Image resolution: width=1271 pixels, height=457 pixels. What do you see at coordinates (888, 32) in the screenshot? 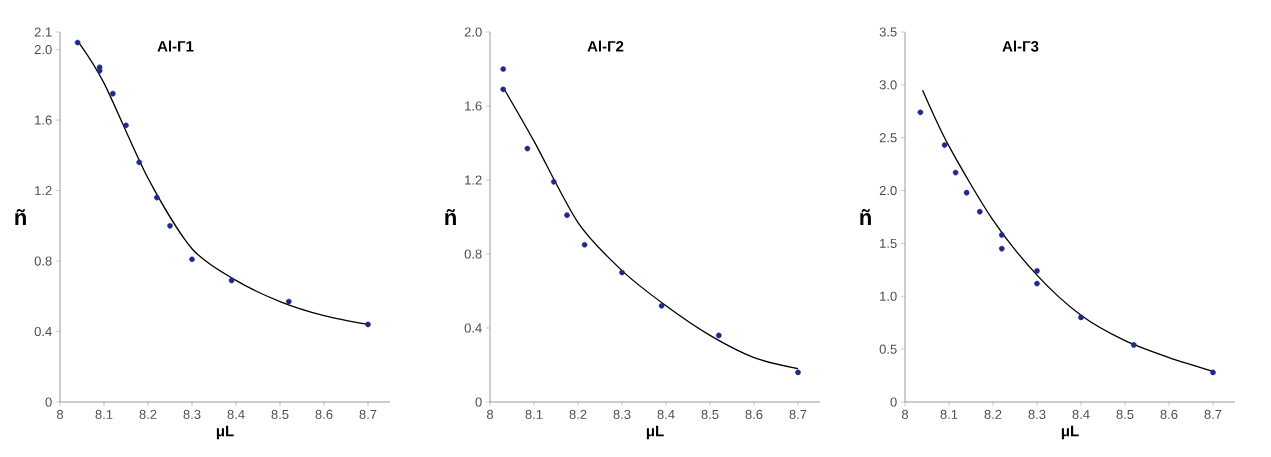
I see `y-tick-label: 3.5` at bounding box center [888, 32].